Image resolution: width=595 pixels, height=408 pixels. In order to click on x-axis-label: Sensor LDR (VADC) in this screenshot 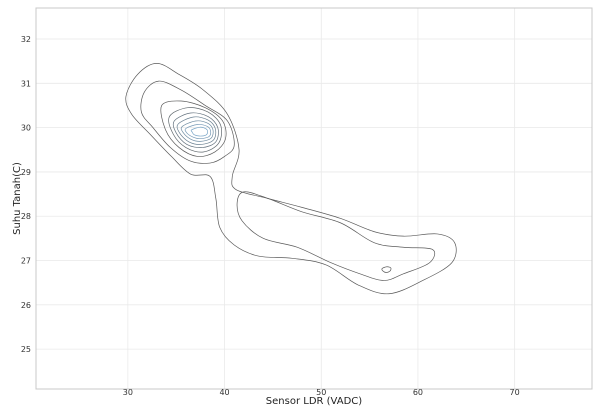, I will do `click(314, 401)`.